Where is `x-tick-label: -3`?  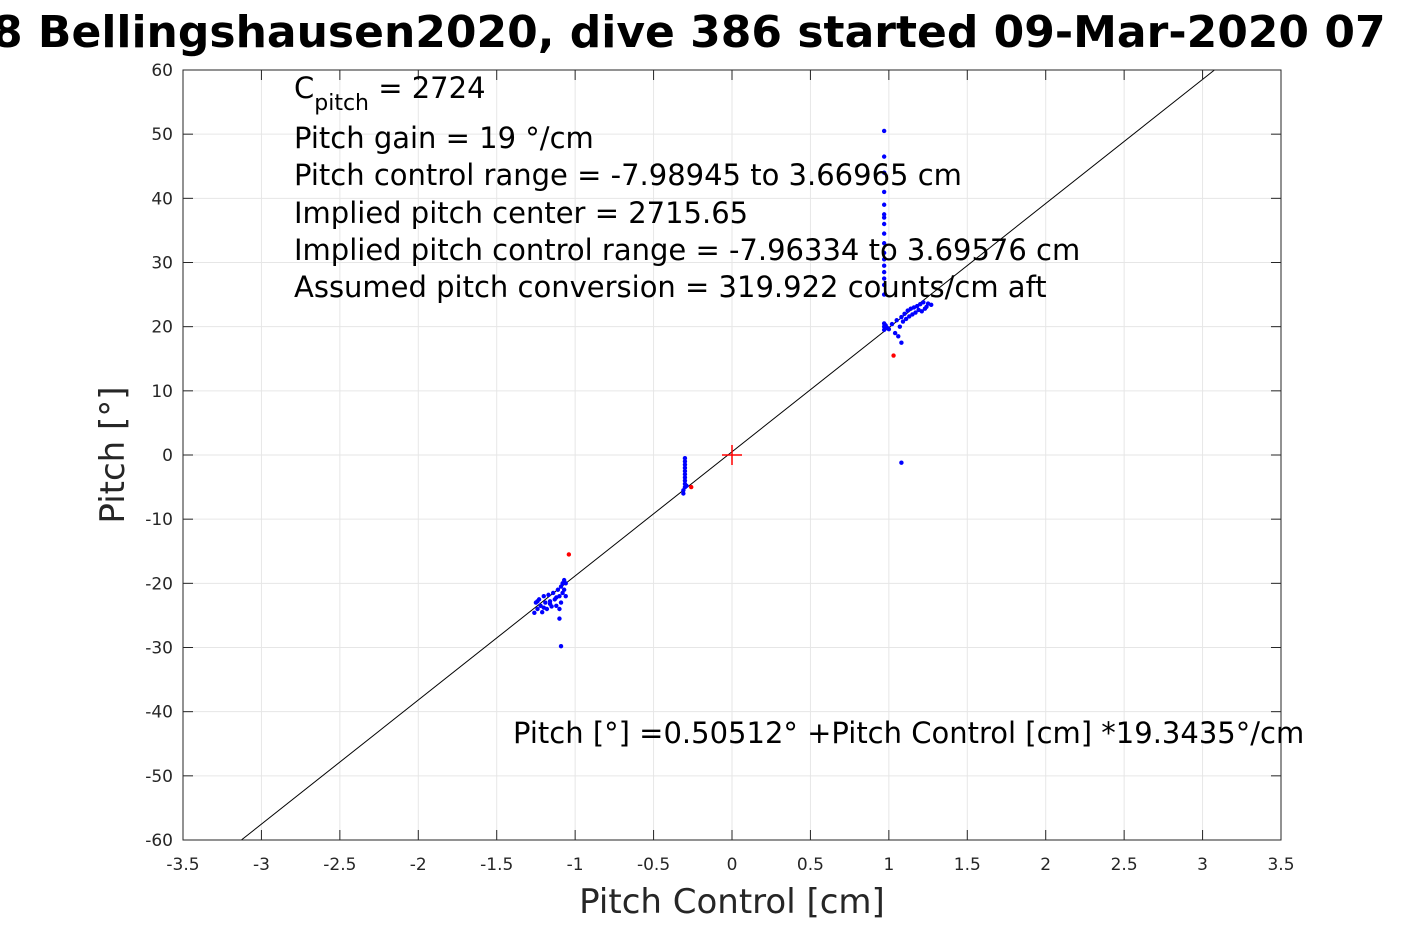 x-tick-label: -3 is located at coordinates (261, 865).